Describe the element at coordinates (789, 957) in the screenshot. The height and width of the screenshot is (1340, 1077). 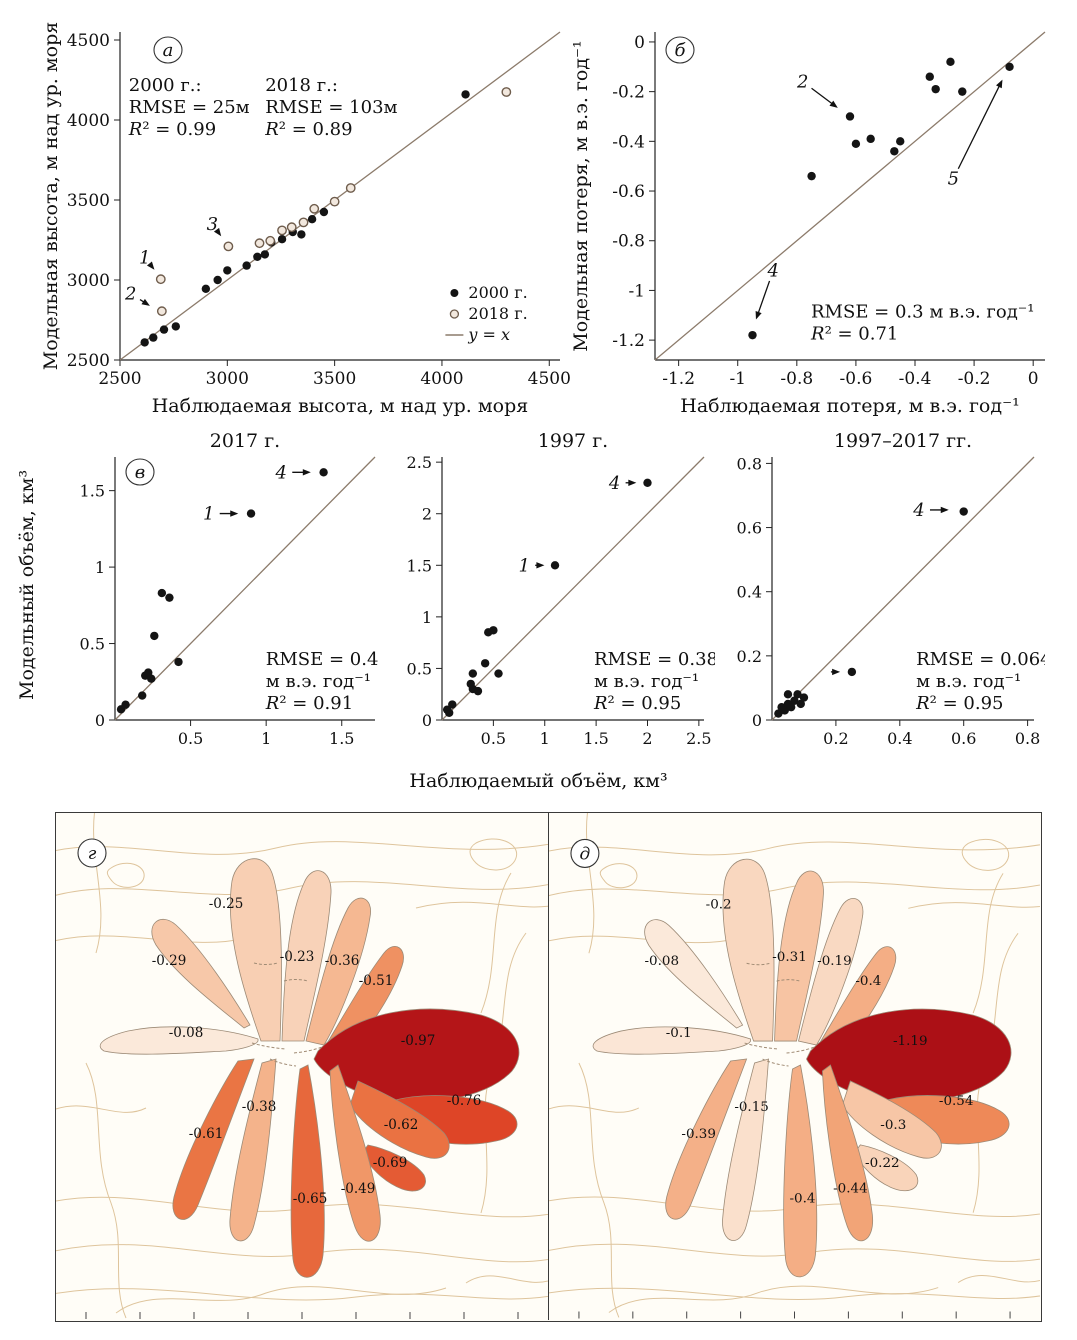
I see `glacier-value-label: -0.31` at that location.